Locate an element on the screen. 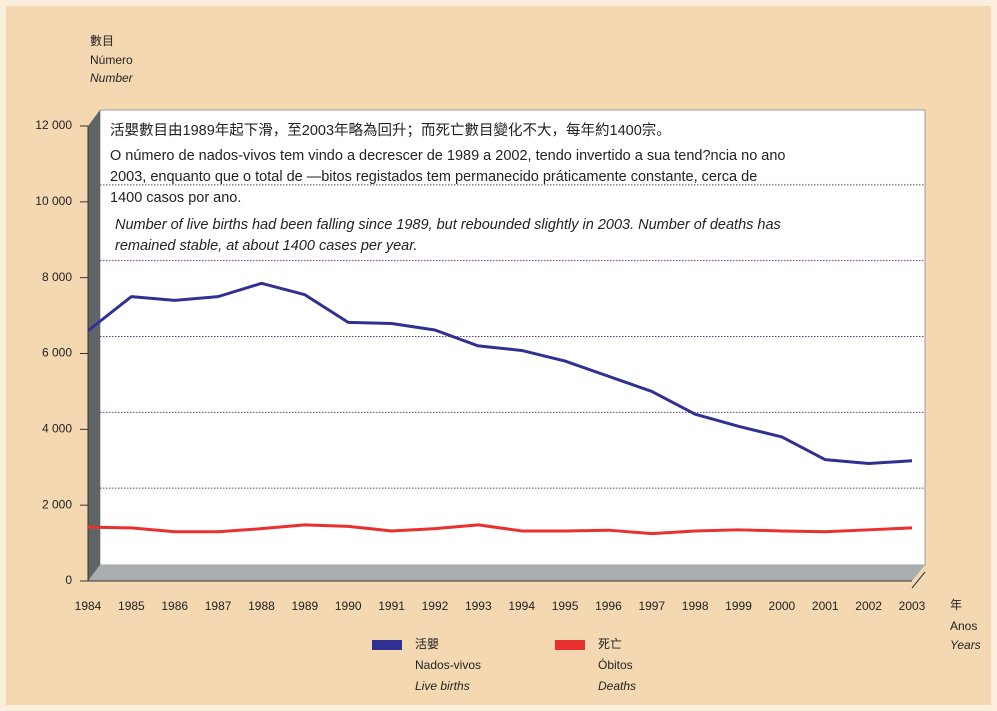 Image resolution: width=997 pixels, height=711 pixels. x-tick-label: 2002 is located at coordinates (868, 606).